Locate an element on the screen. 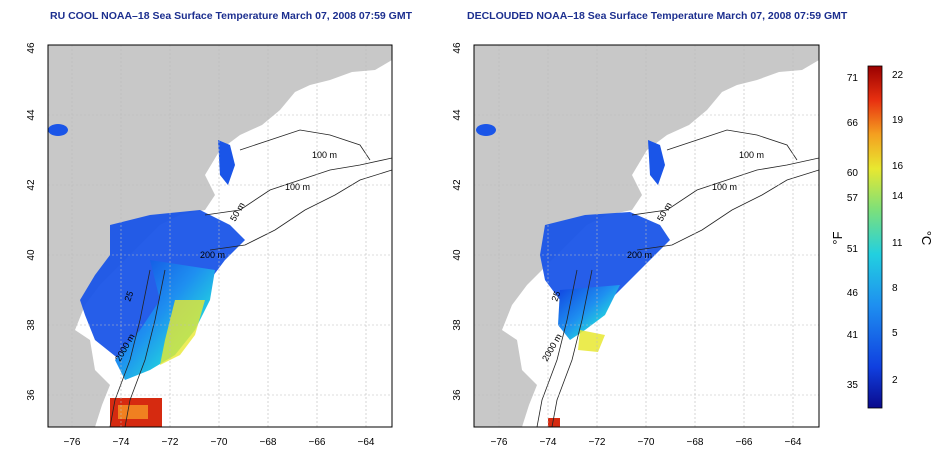  f-tick-label: 41 is located at coordinates (853, 335).